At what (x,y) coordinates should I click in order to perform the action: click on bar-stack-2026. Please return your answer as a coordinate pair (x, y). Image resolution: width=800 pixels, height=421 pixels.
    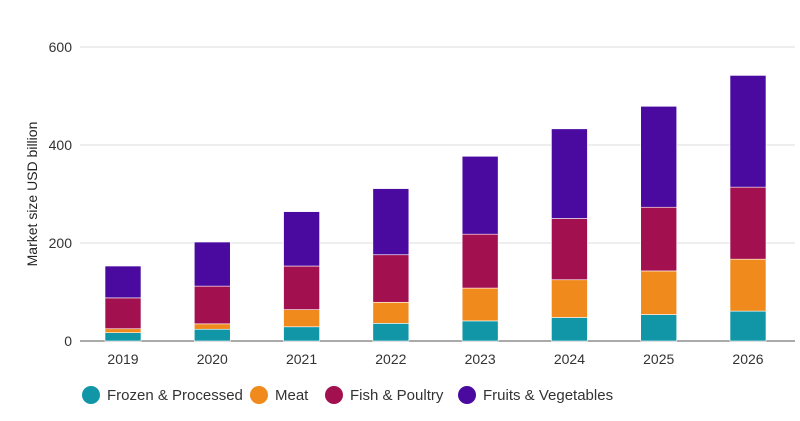
    Looking at the image, I should click on (748, 208).